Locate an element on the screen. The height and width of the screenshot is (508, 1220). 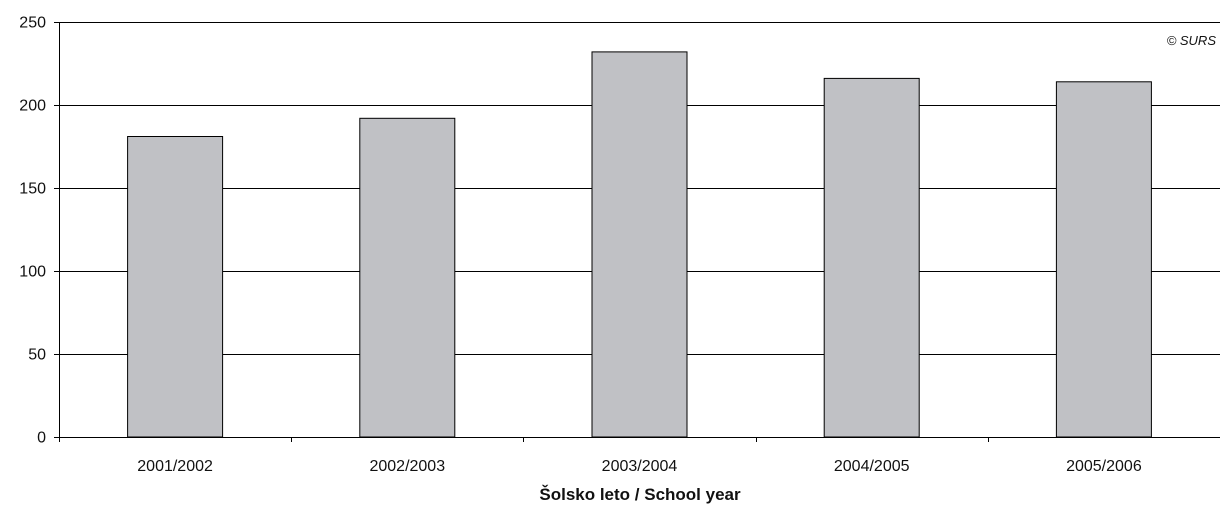
copyright-credit: © SURS is located at coordinates (1192, 40).